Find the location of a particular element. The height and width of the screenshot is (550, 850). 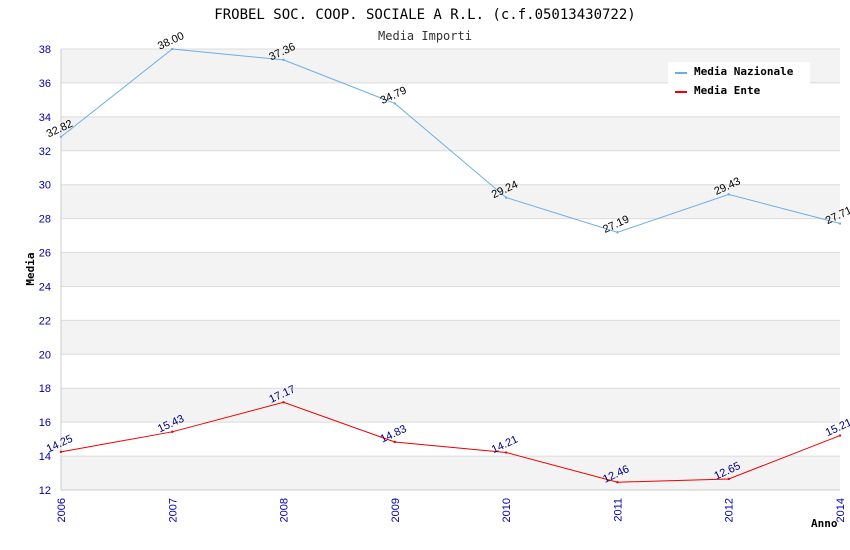

x-tick-label: 2014 is located at coordinates (841, 510).